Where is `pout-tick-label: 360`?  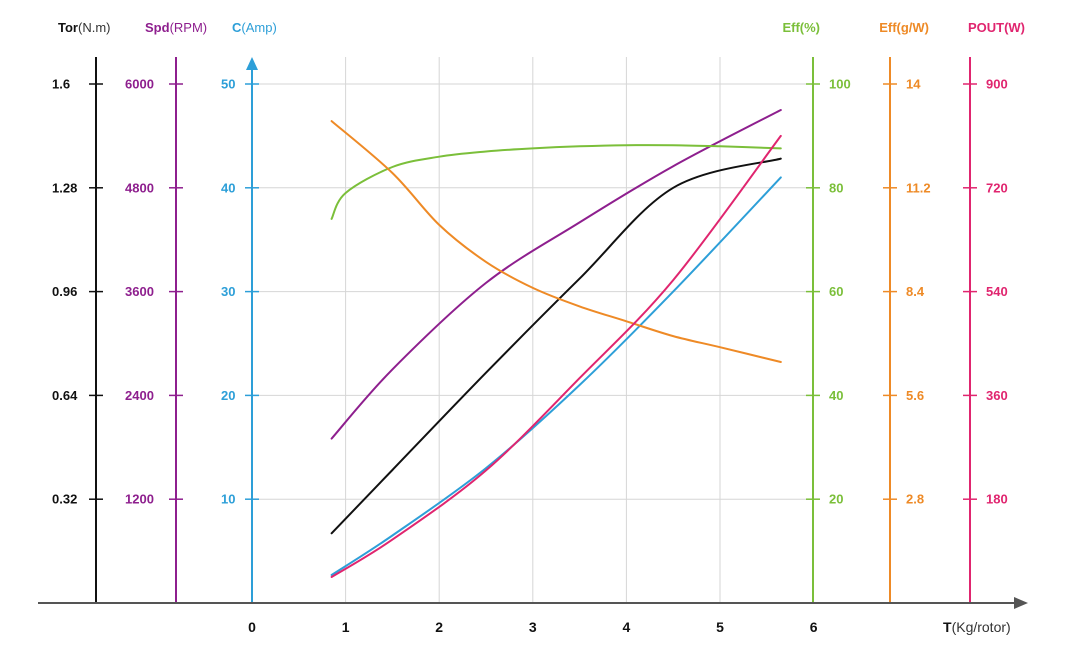 pout-tick-label: 360 is located at coordinates (997, 395).